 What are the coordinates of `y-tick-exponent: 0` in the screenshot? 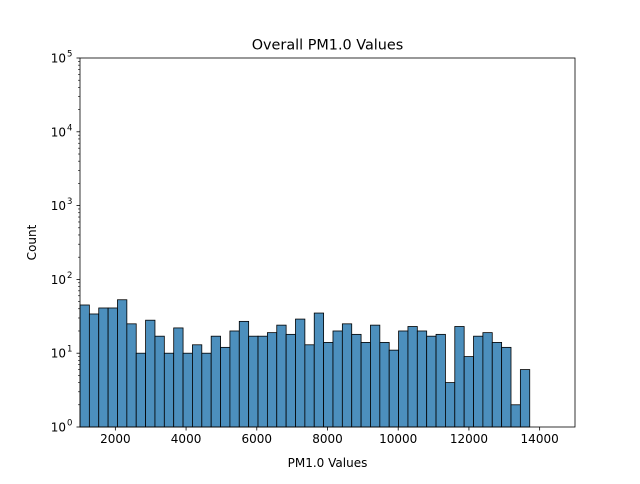 It's located at (69, 424).